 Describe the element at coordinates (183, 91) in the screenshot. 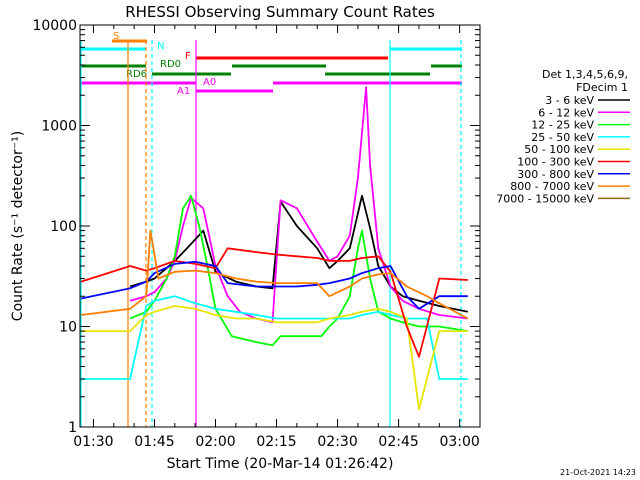

I see `flag-label-a1: A1` at that location.